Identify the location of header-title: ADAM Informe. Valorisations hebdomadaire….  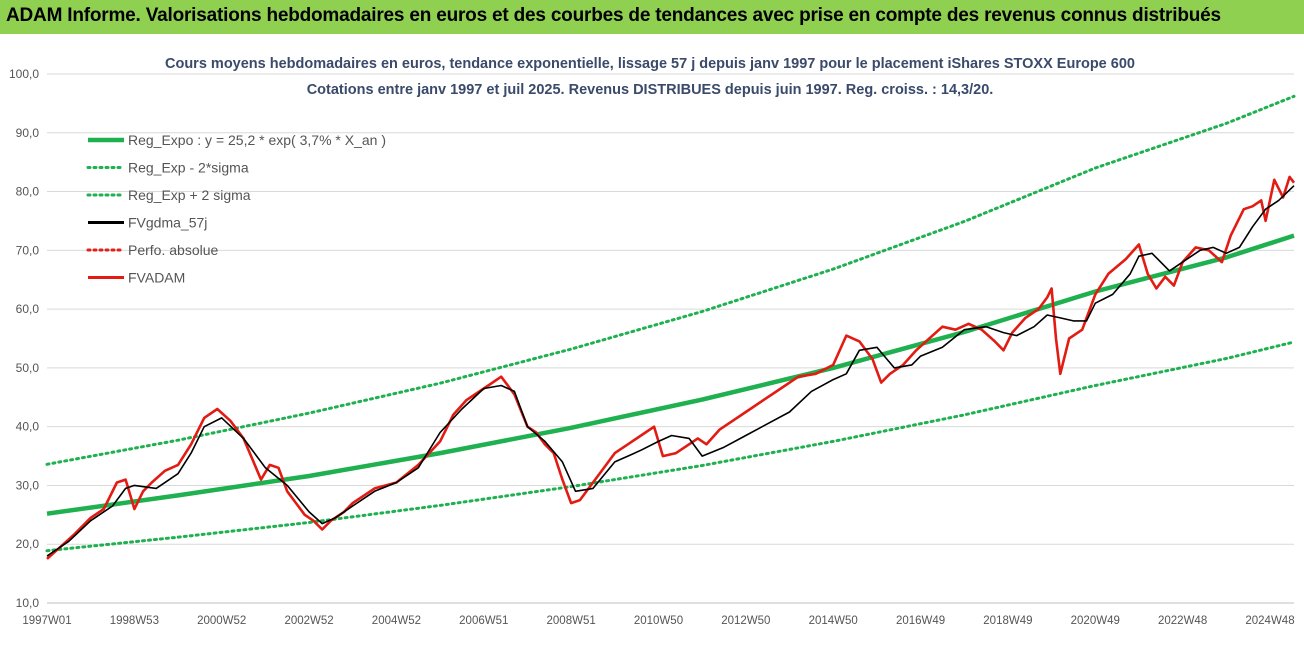
(613, 15).